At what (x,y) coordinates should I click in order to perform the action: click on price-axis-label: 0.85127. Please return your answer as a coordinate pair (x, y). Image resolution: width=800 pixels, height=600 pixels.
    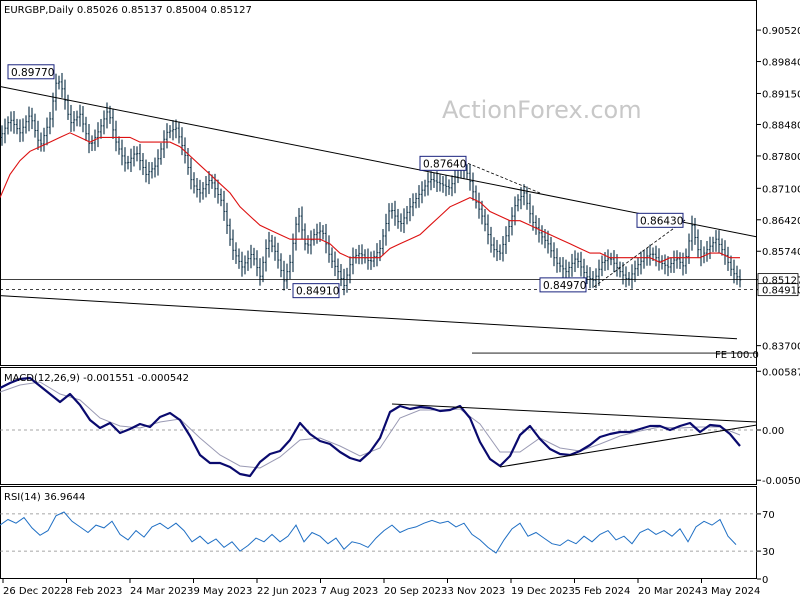
    Looking at the image, I should click on (781, 281).